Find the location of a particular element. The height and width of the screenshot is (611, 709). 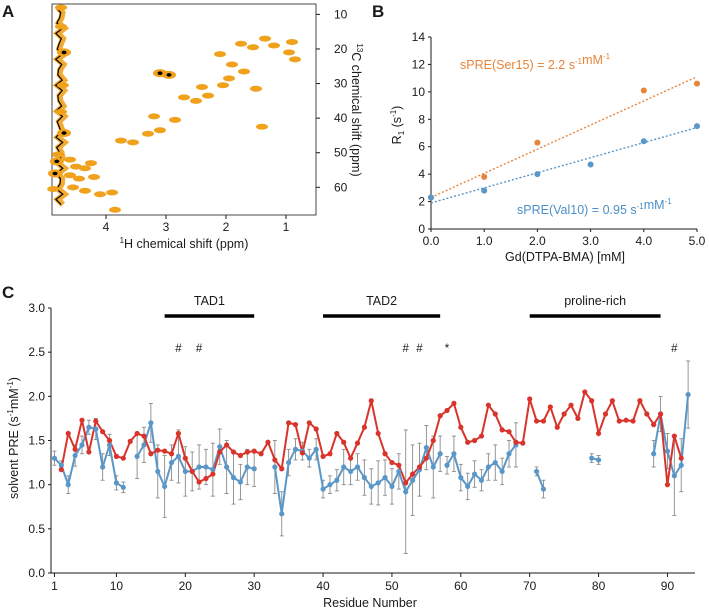

r1-y-tick-label: 10 is located at coordinates (419, 92).